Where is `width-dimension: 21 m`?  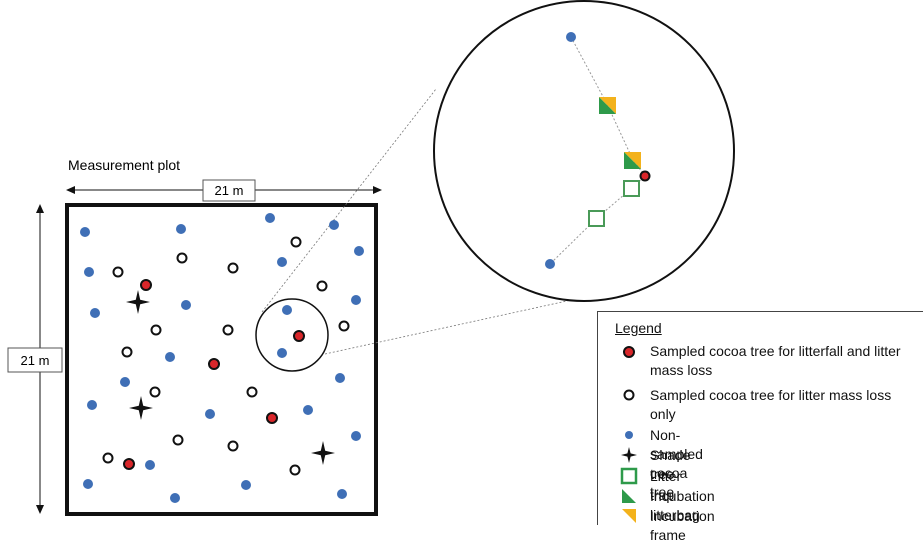
width-dimension: 21 m is located at coordinates (224, 190).